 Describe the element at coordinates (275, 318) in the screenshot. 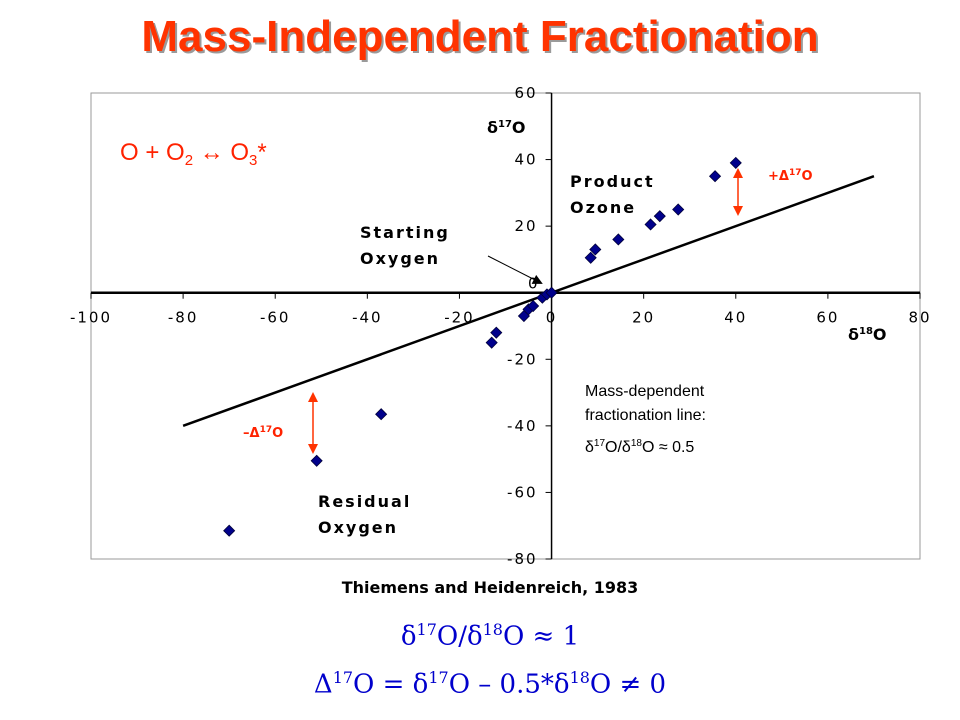

I see `x-tick-label: -60` at that location.